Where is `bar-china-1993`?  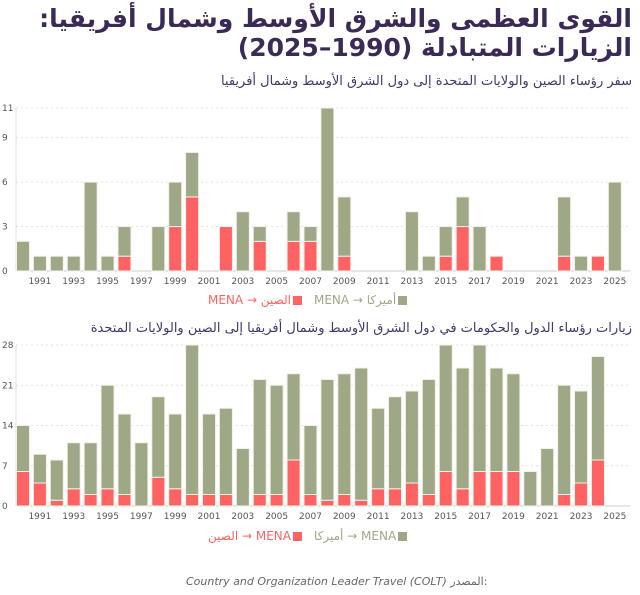
bar-china-1993 is located at coordinates (73, 497).